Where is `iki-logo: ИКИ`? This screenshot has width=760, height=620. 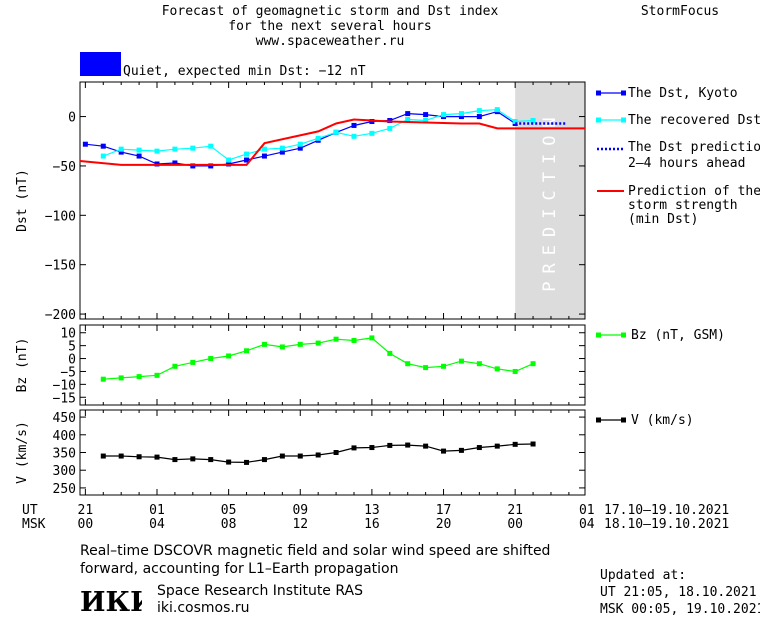
iki-logo: ИКИ is located at coordinates (111, 602).